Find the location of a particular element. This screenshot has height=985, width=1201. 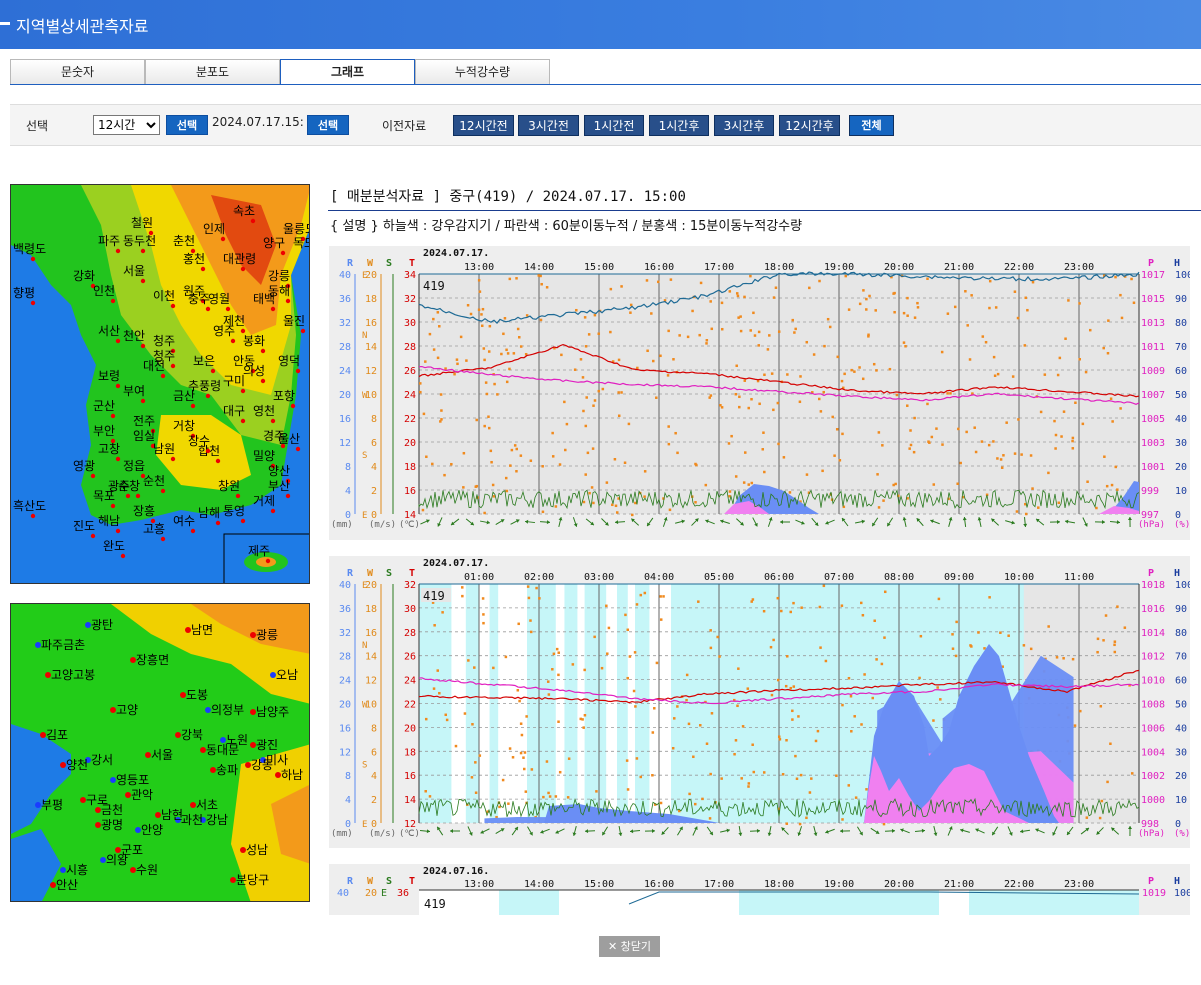

nav-1h-before-button: 1시간전 is located at coordinates (614, 125).